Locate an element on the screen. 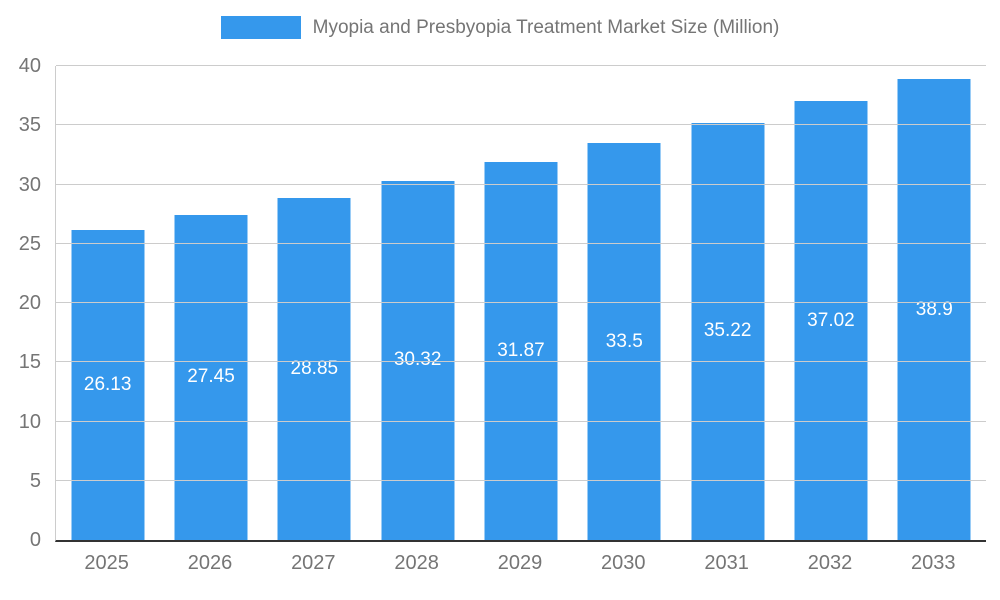 The width and height of the screenshot is (1000, 600). x-tick-label: 2031 is located at coordinates (726, 563).